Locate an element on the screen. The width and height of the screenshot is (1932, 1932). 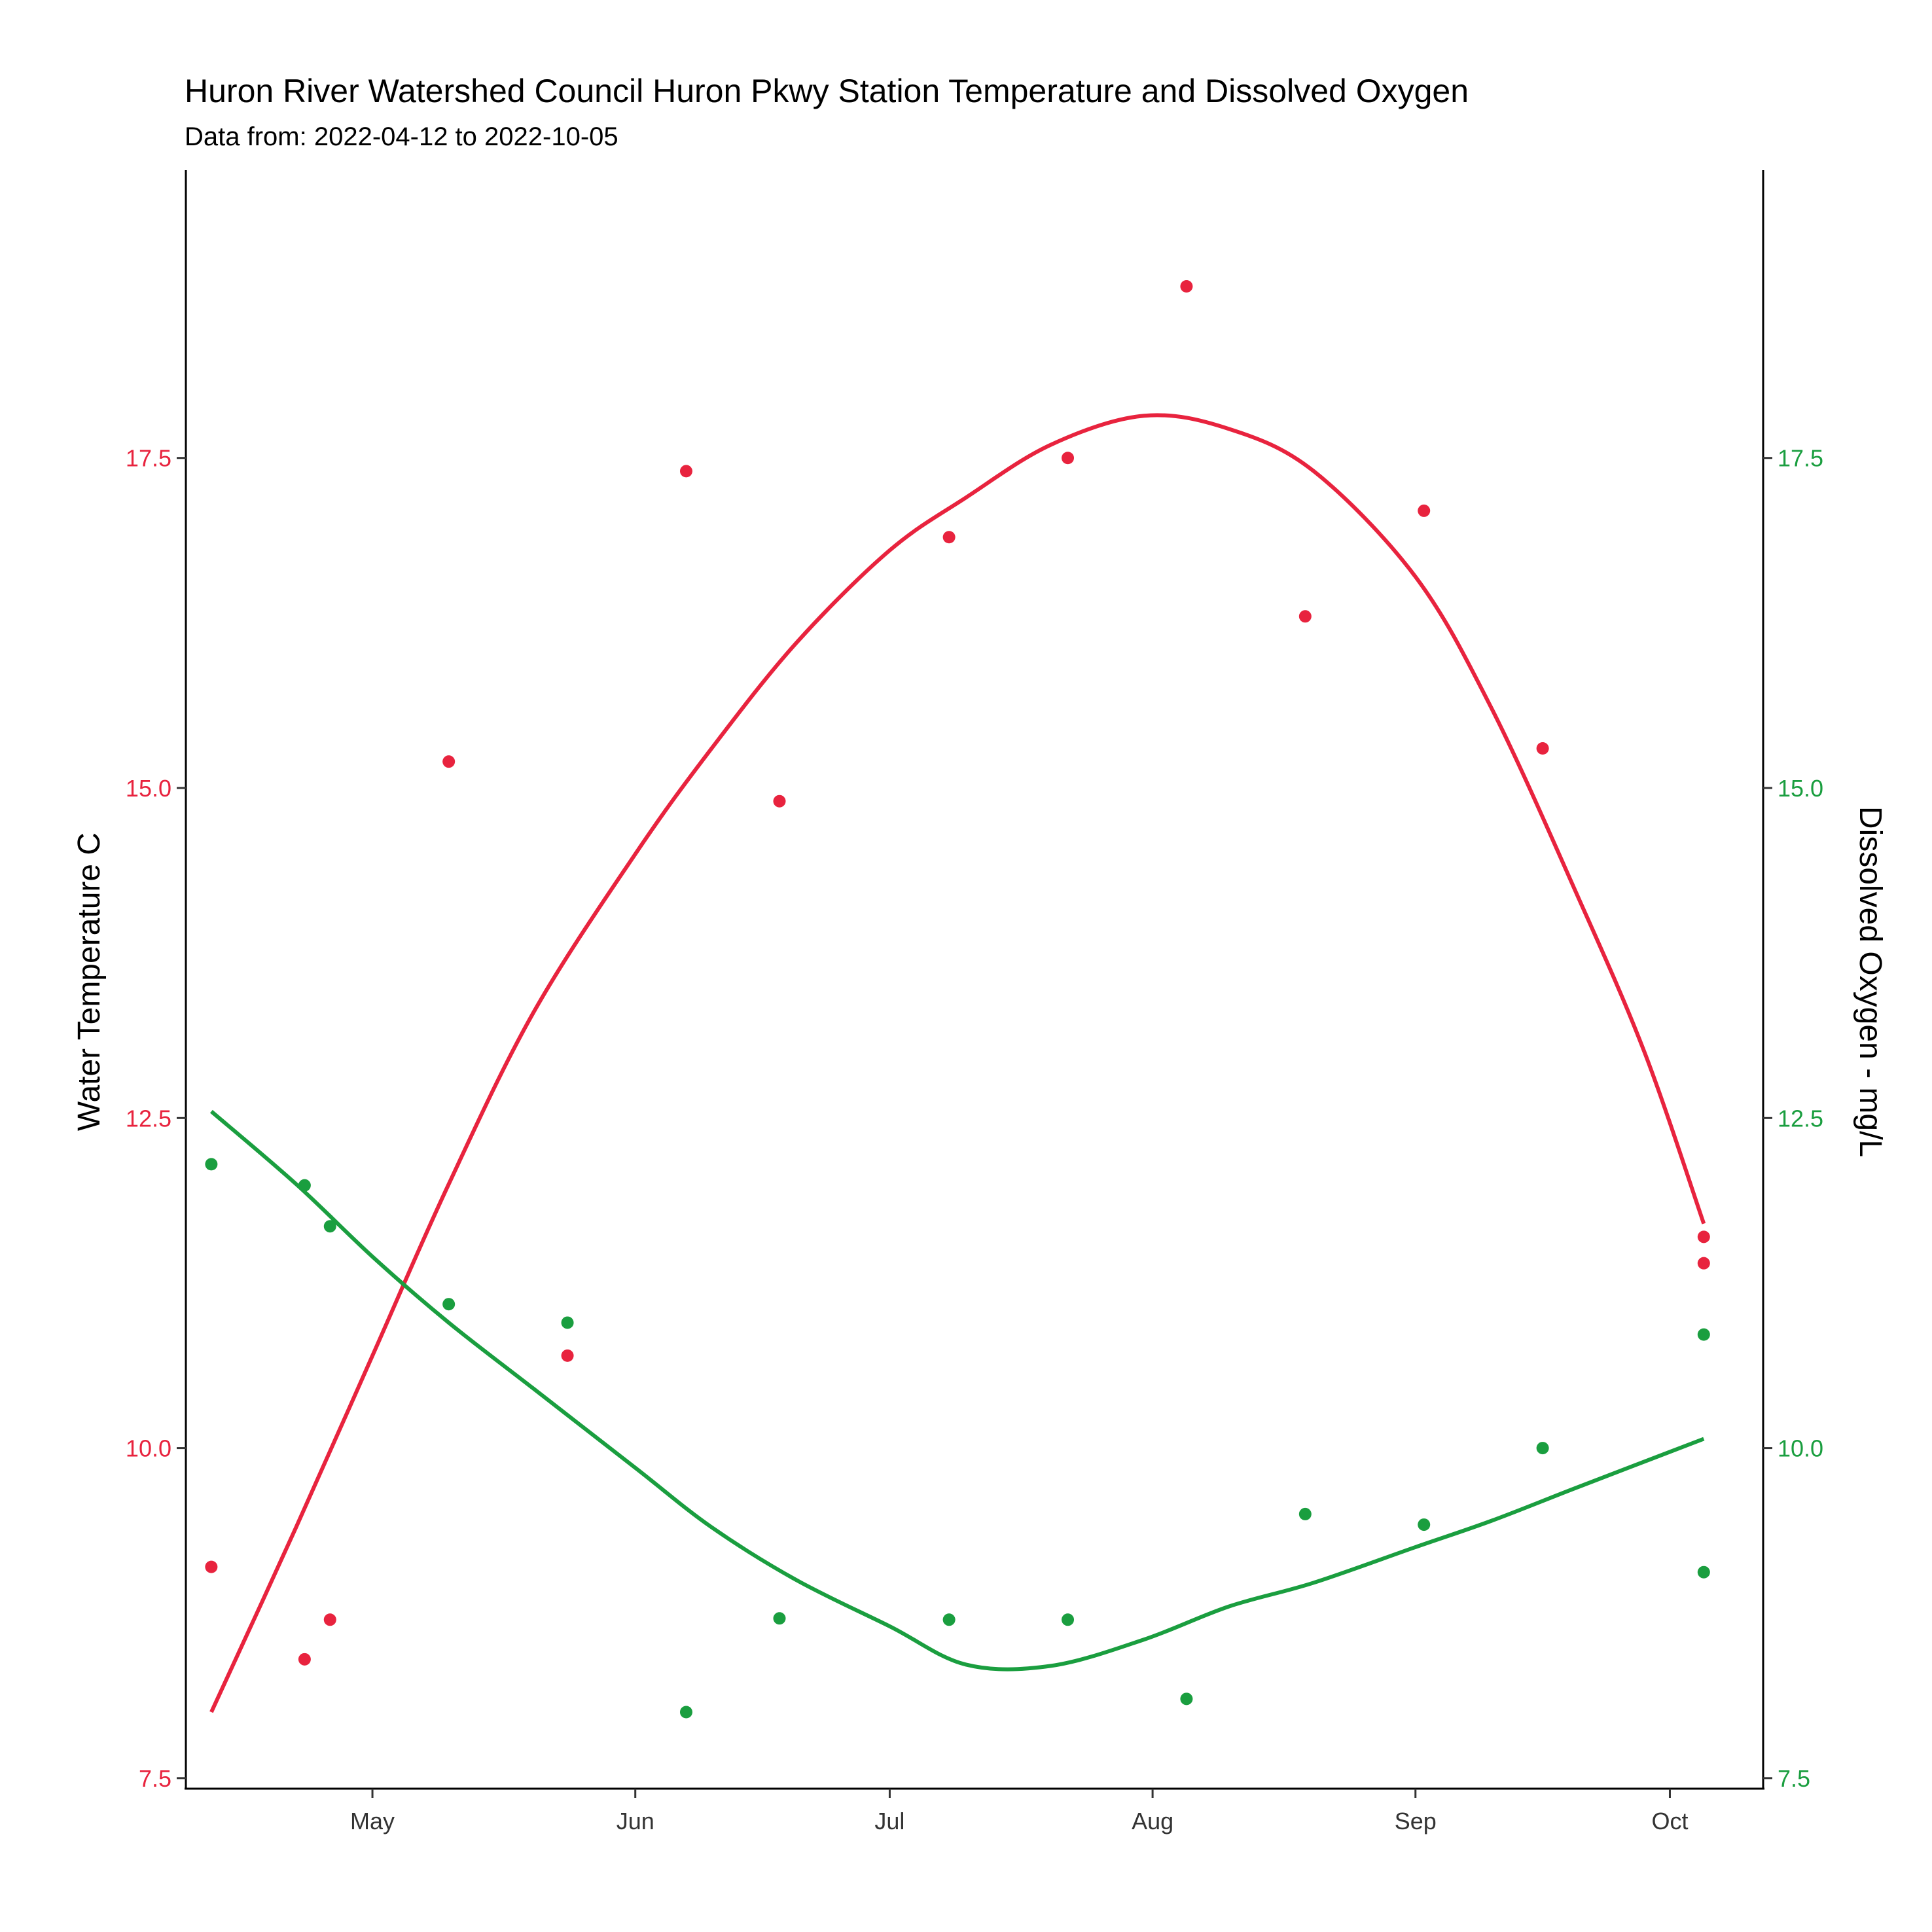
y-right-tick-label: 7.5 is located at coordinates (1794, 1778).